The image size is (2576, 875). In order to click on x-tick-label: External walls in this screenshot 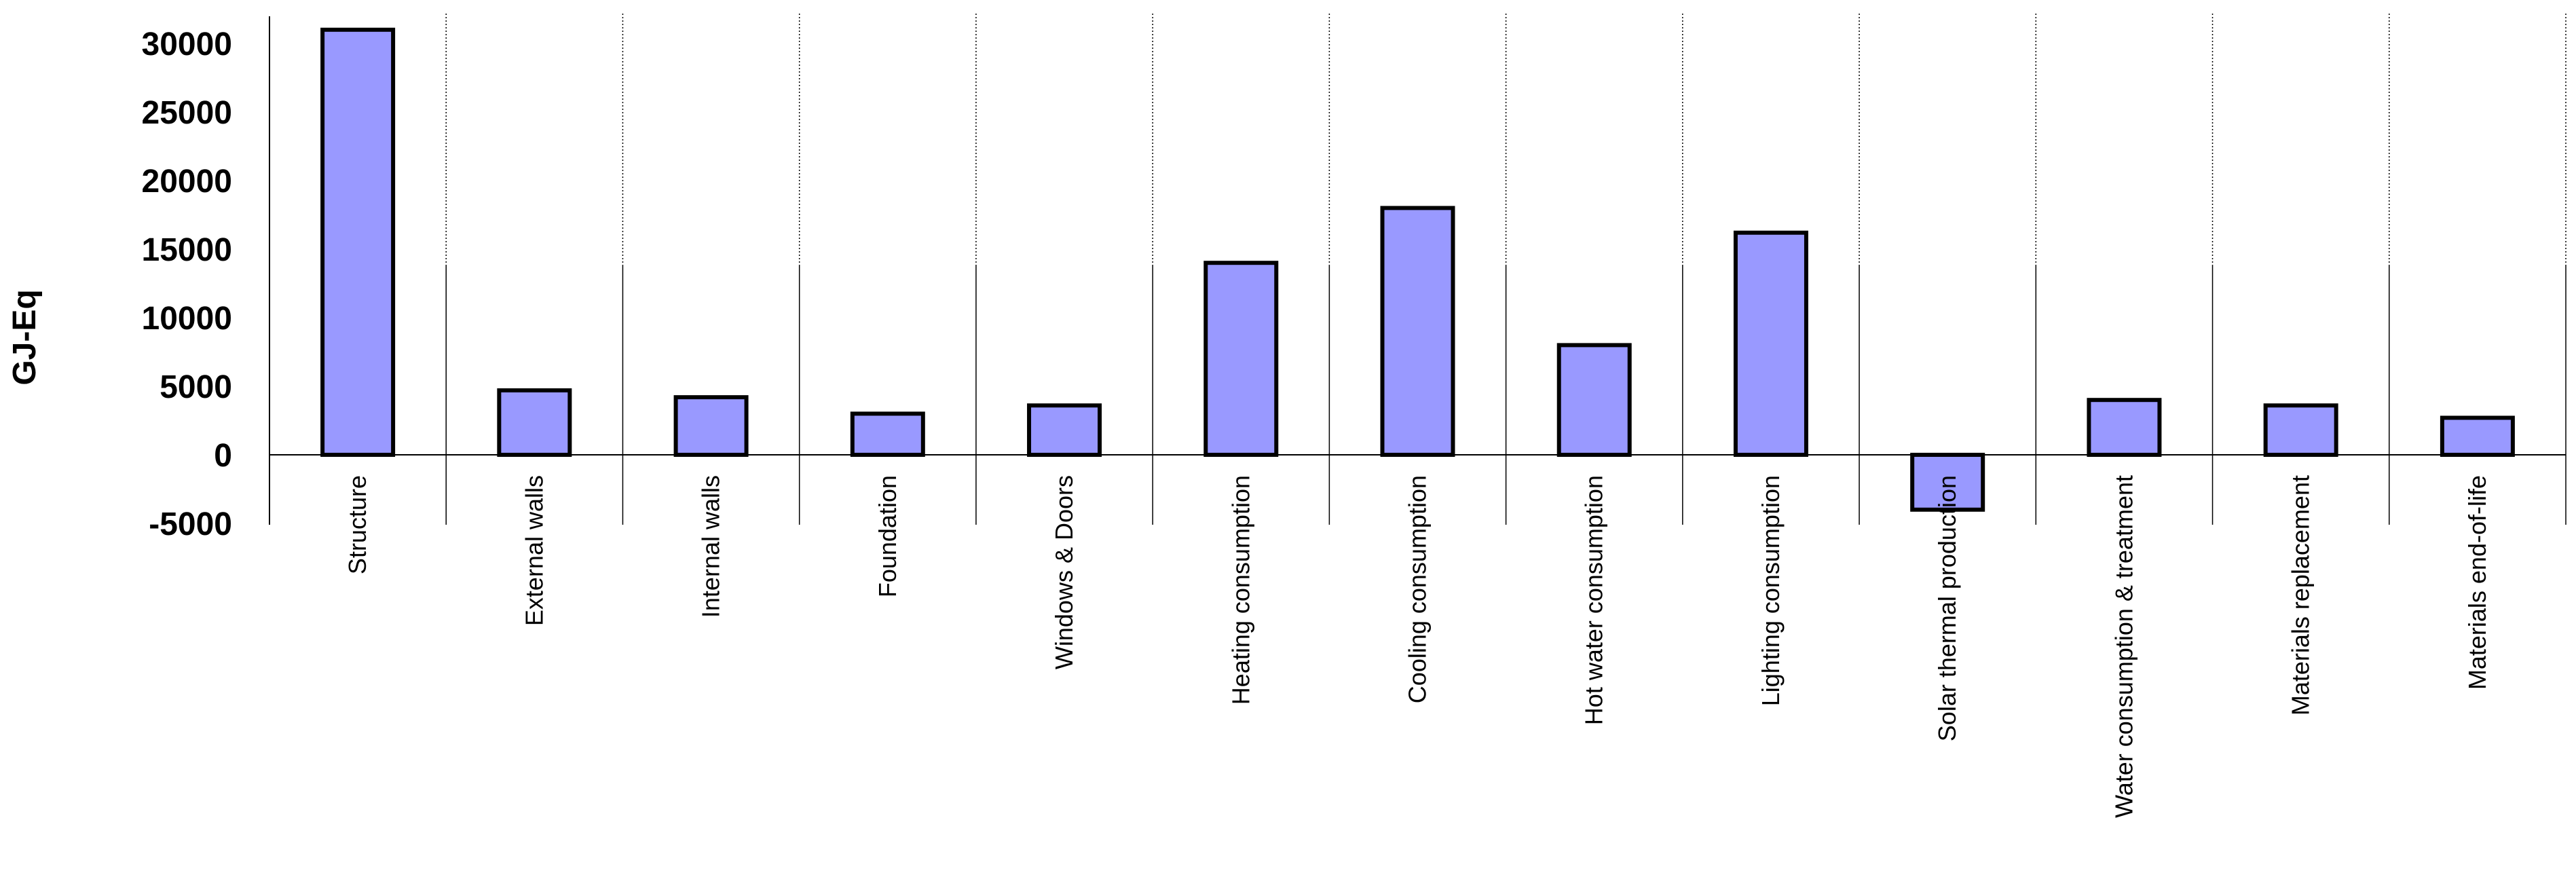, I will do `click(534, 550)`.